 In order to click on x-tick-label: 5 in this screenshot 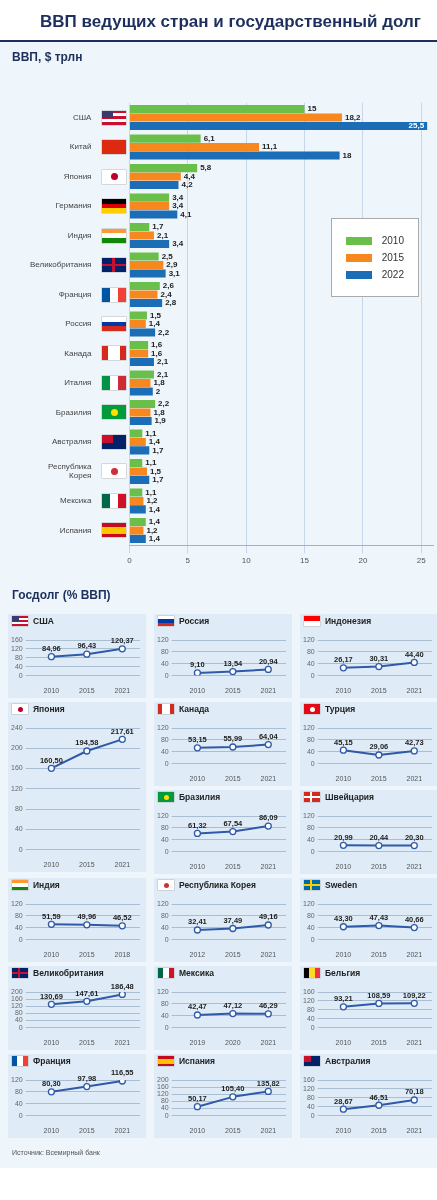, I will do `click(188, 561)`.